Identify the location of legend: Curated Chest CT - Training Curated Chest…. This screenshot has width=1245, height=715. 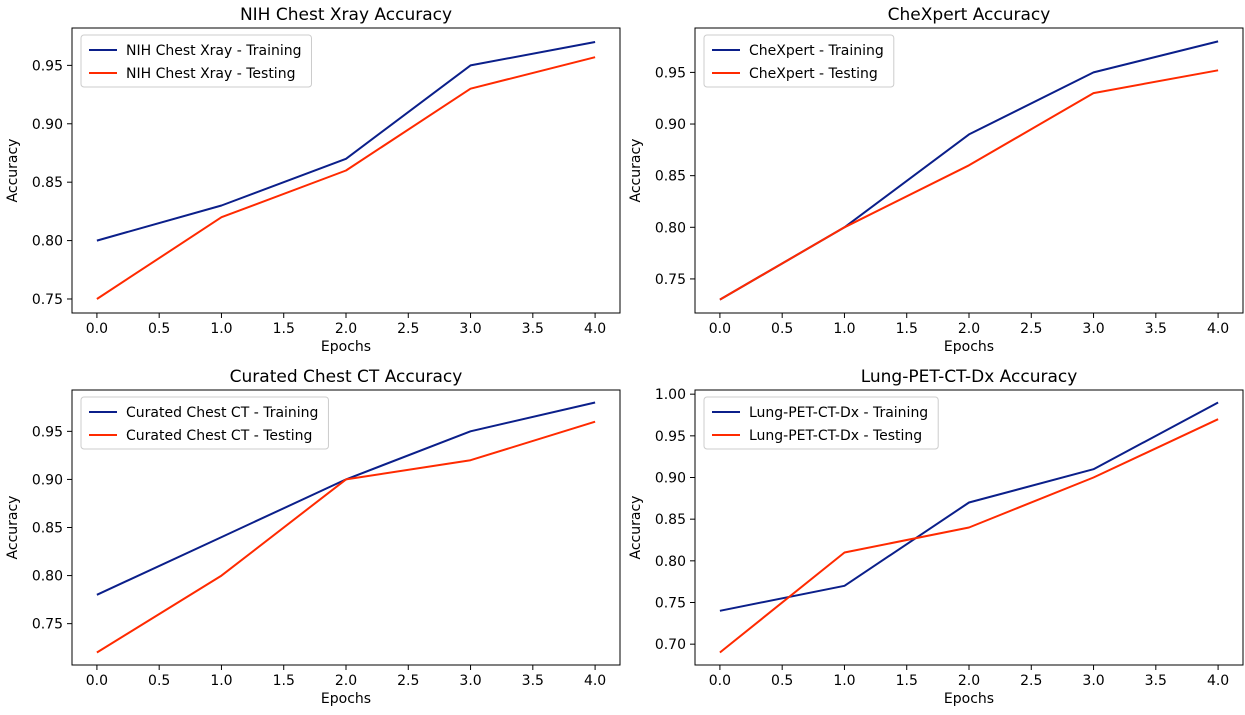
(204, 423).